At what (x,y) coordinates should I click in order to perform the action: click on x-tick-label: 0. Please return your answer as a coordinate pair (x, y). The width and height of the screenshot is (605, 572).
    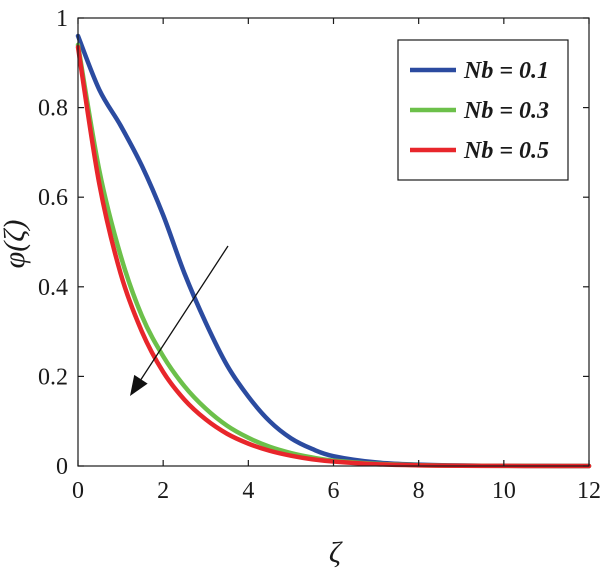
    Looking at the image, I should click on (78, 491).